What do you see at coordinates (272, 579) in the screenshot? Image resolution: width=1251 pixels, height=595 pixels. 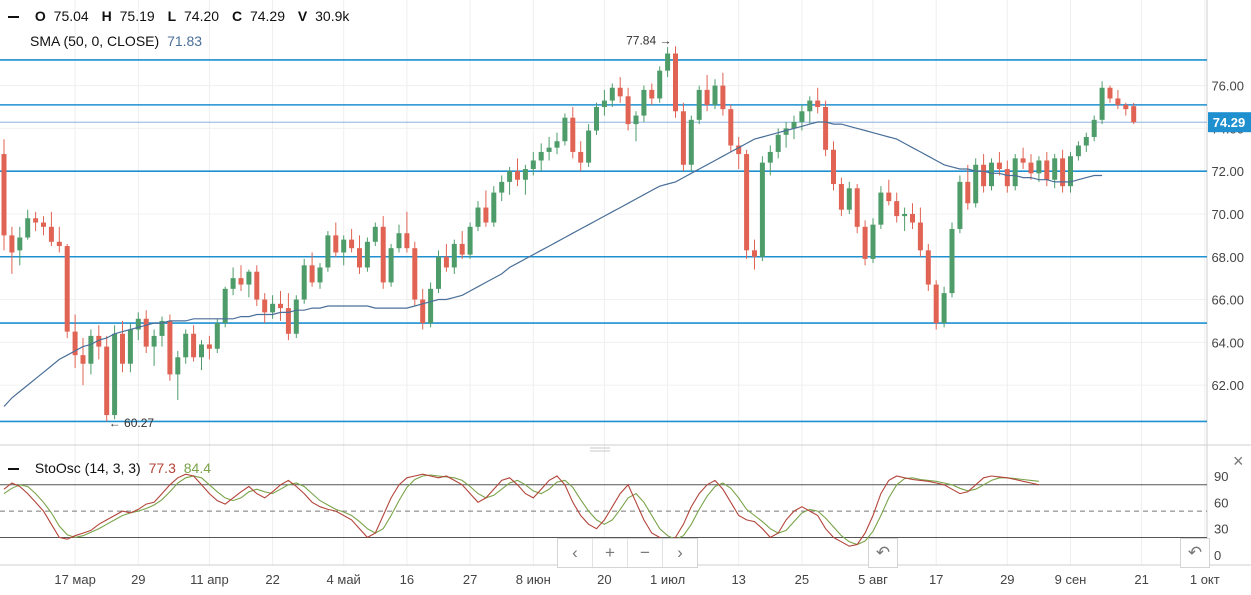 I see `x-tick-label: 22` at bounding box center [272, 579].